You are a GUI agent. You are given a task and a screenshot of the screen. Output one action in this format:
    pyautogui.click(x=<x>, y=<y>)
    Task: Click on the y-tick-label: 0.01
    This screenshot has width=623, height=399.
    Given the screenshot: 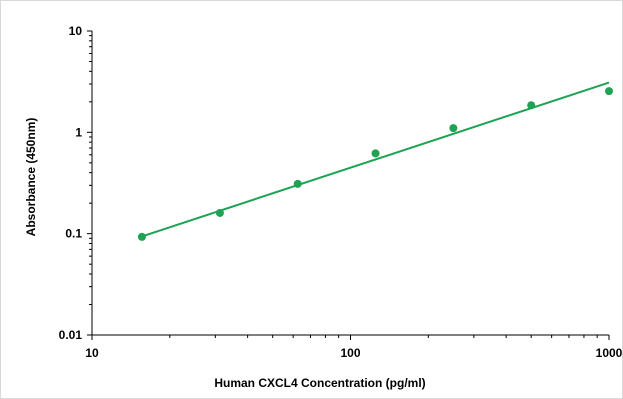 What is the action you would take?
    pyautogui.click(x=71, y=335)
    